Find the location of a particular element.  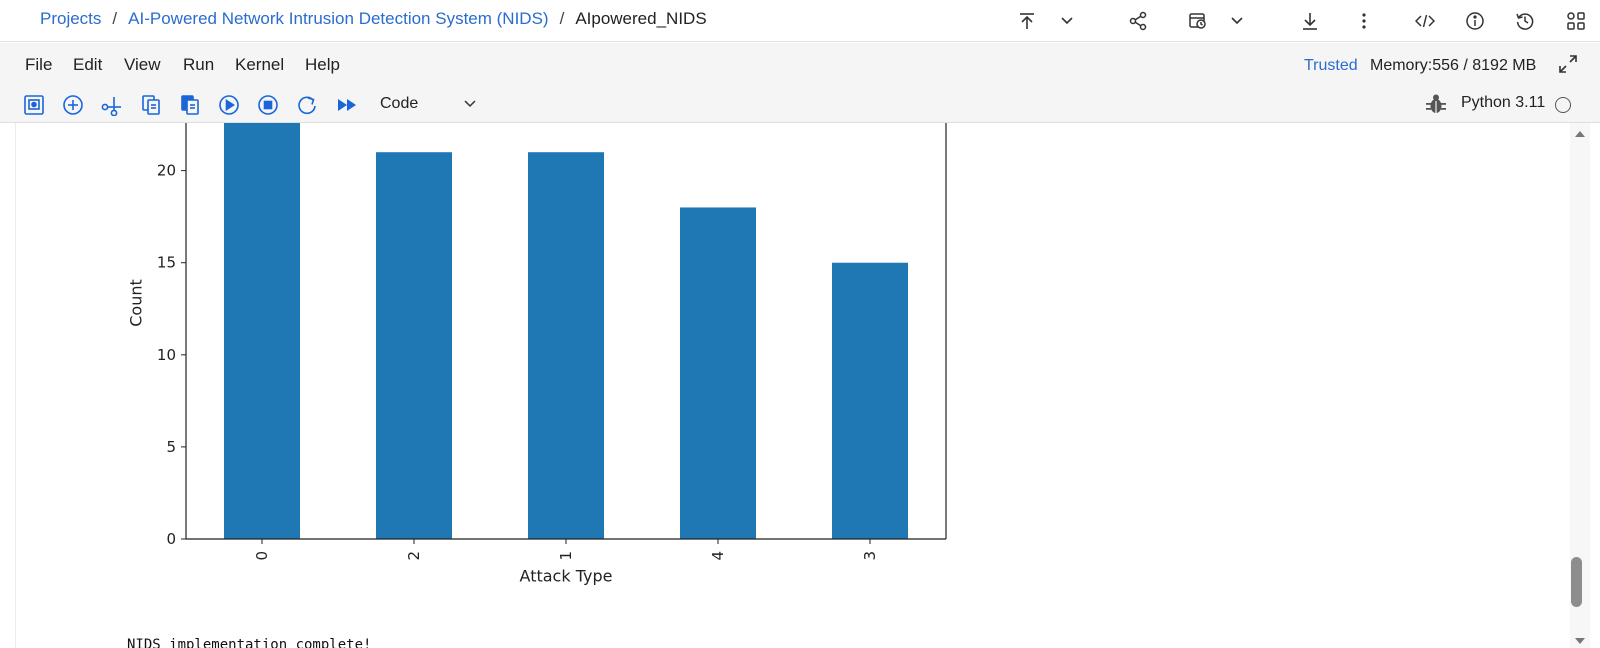

debugger-icon is located at coordinates (1436, 104).